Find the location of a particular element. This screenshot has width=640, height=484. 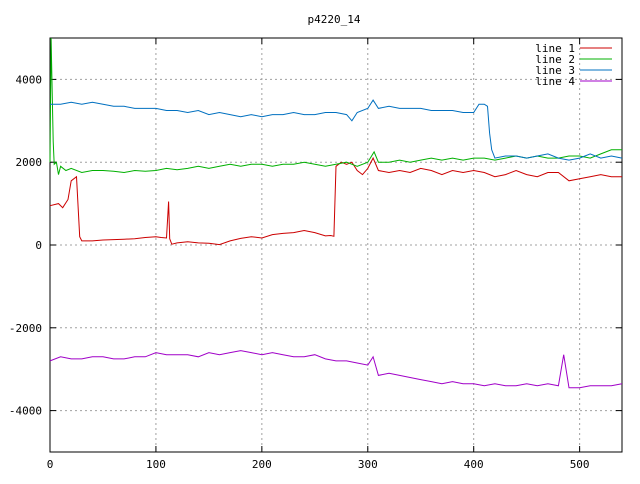

x-tick-label: 0 is located at coordinates (50, 464).